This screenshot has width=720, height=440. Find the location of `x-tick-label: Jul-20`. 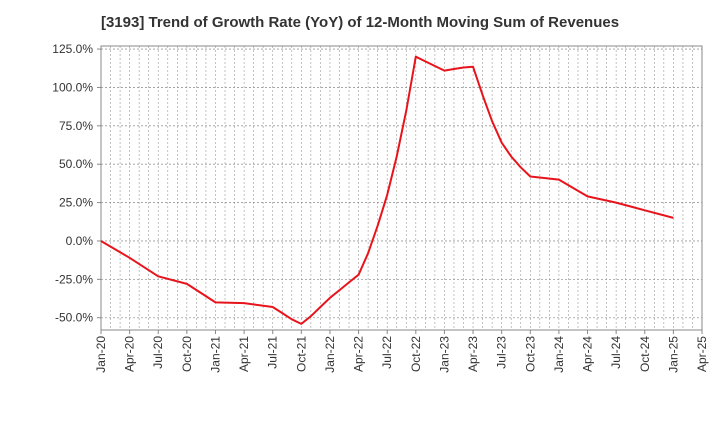

x-tick-label: Jul-20 is located at coordinates (158, 352).